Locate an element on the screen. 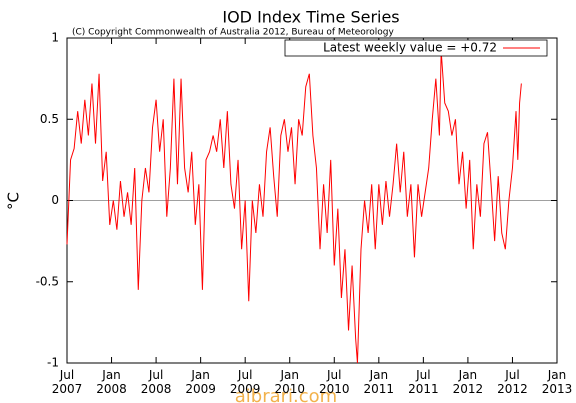  x-tick-label: Jan 2012 is located at coordinates (468, 382).